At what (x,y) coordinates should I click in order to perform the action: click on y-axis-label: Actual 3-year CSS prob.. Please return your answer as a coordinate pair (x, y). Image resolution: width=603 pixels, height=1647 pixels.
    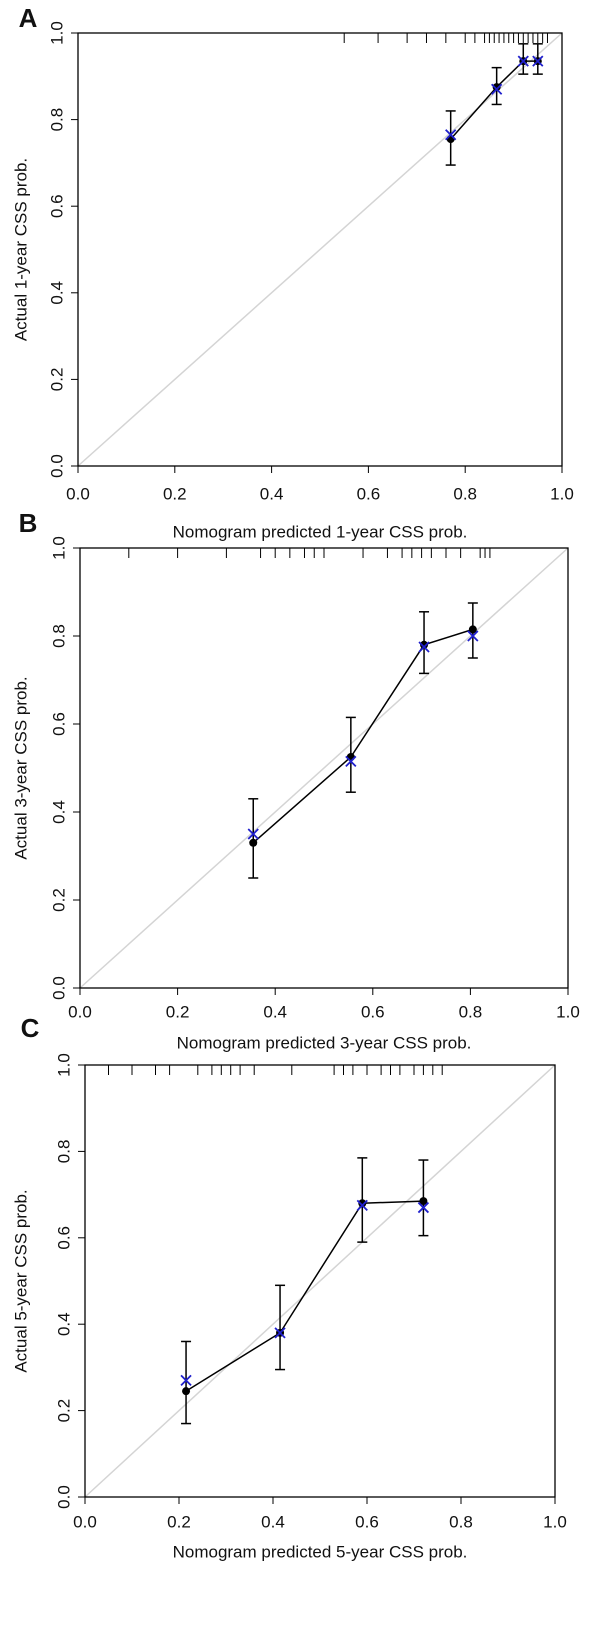
    Looking at the image, I should click on (20, 767).